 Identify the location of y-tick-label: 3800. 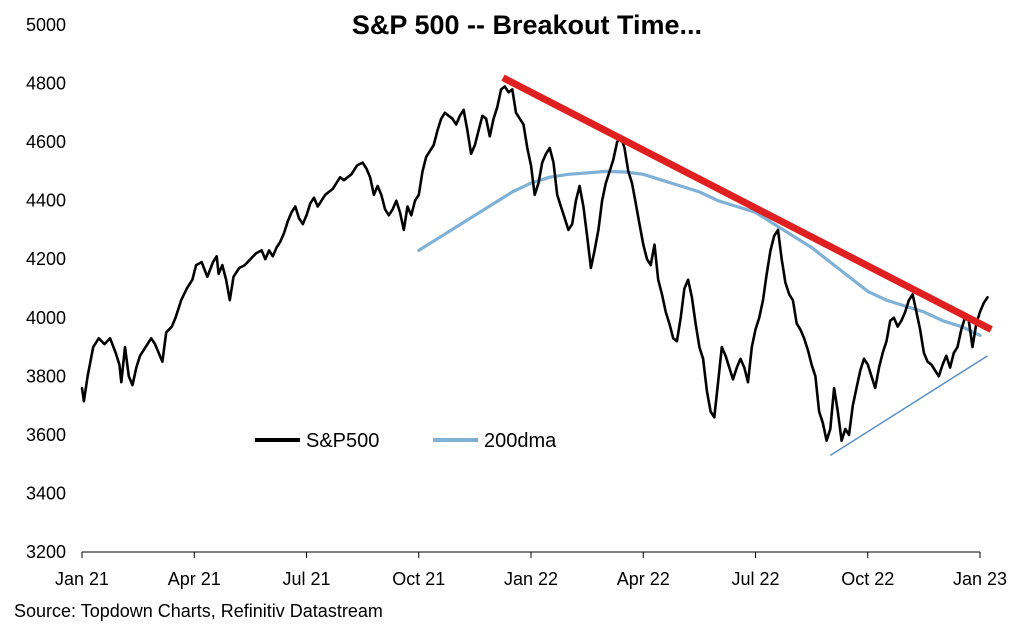
(46, 376).